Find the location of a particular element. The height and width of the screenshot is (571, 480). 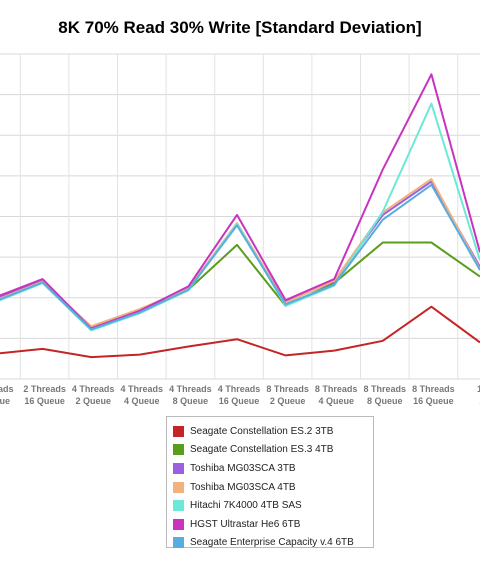

x-tick-label-7: 8 Threads 4 Queue is located at coordinates (336, 395).